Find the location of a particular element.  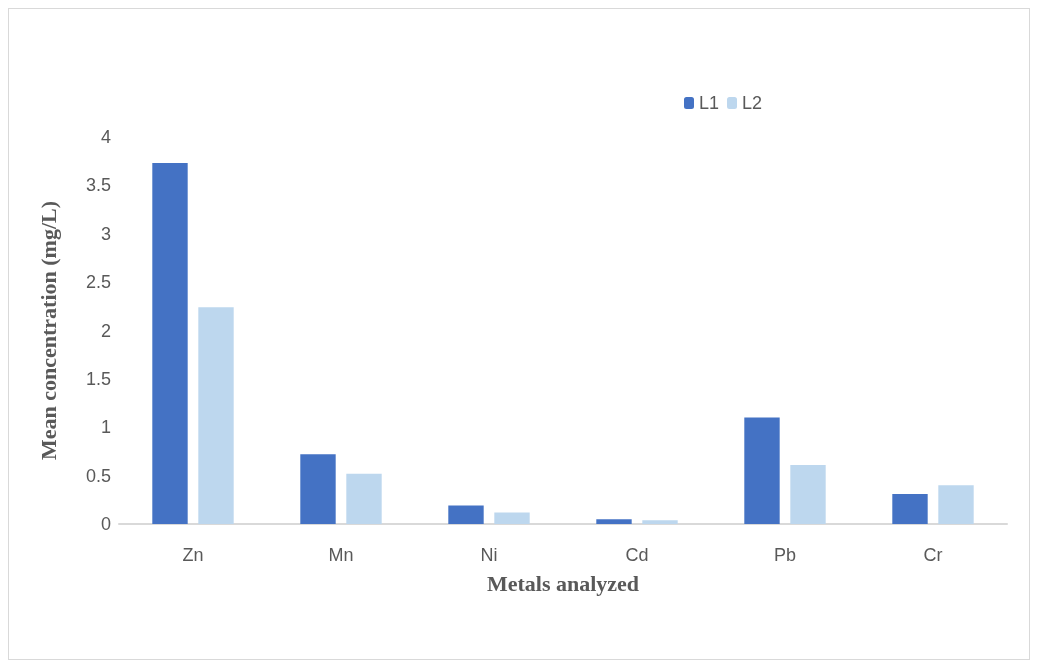

legend-label: L2 is located at coordinates (752, 103).